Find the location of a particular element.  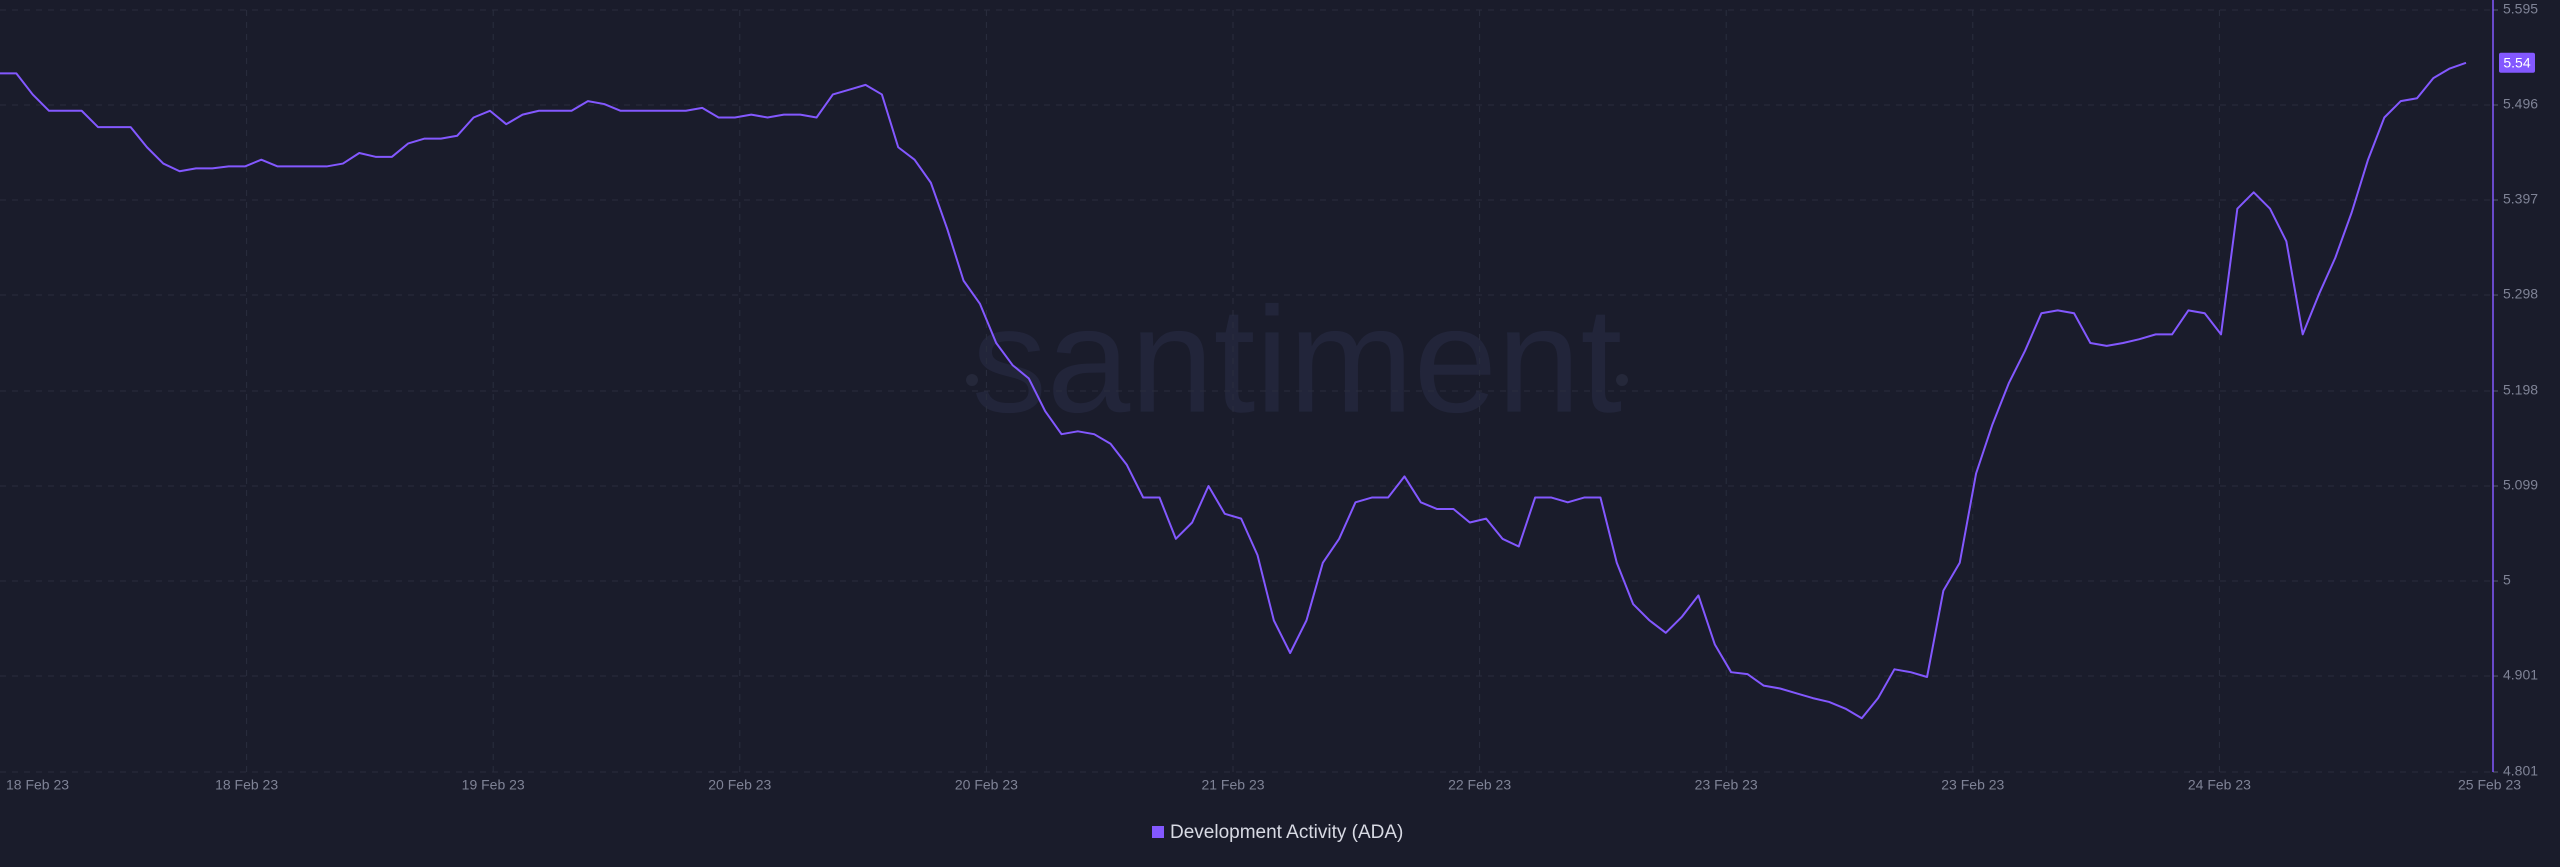

y-tick-label: 5 is located at coordinates (2507, 580).